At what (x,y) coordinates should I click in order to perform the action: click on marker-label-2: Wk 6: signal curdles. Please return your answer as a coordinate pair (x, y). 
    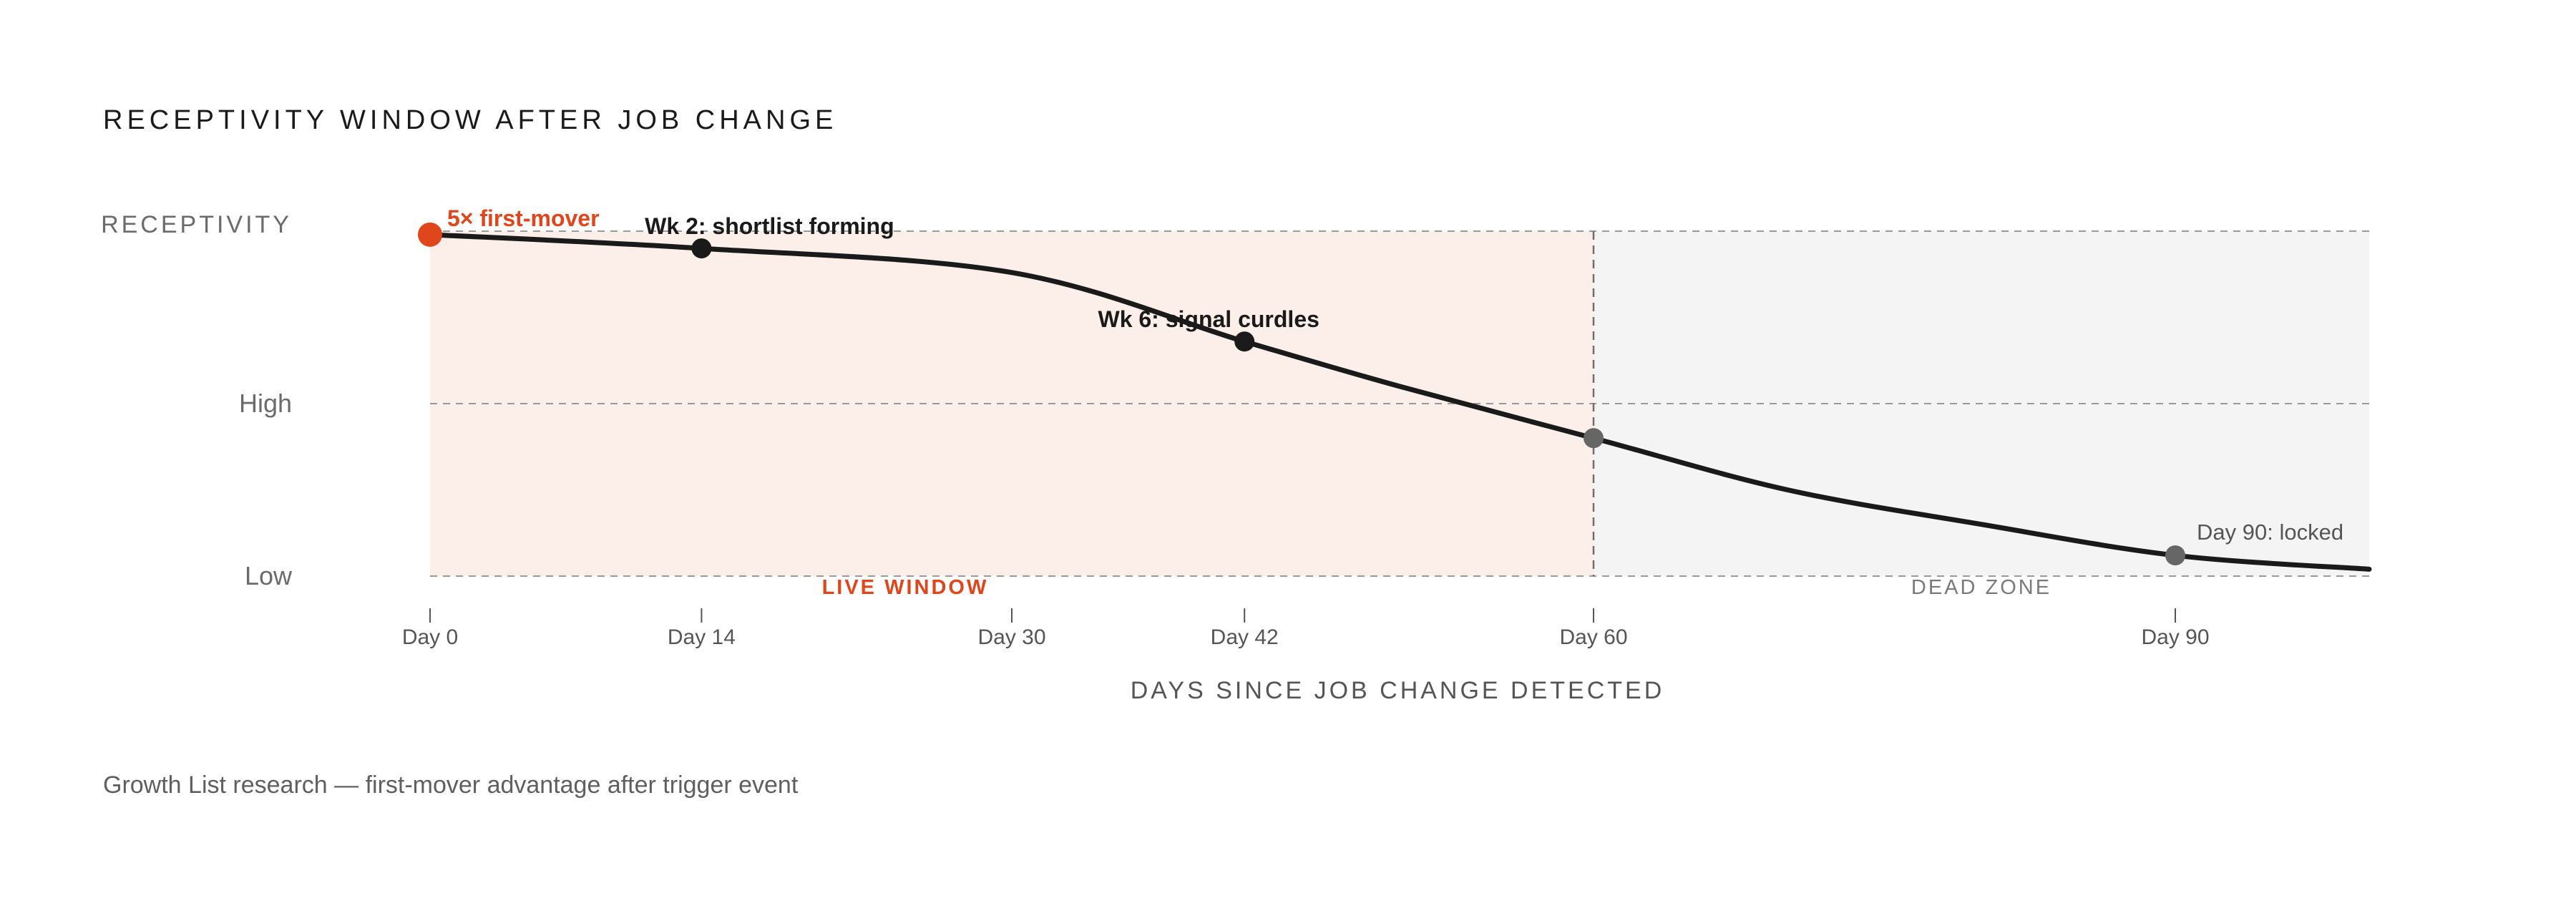
    Looking at the image, I should click on (1208, 319).